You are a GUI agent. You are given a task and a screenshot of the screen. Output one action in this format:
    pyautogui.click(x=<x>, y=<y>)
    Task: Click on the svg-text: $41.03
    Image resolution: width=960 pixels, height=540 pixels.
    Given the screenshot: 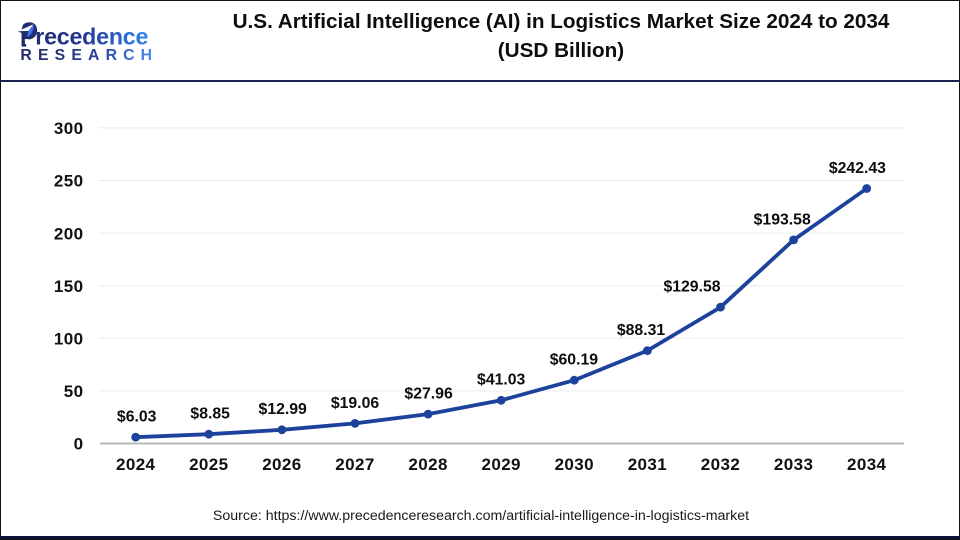 What is the action you would take?
    pyautogui.click(x=501, y=380)
    